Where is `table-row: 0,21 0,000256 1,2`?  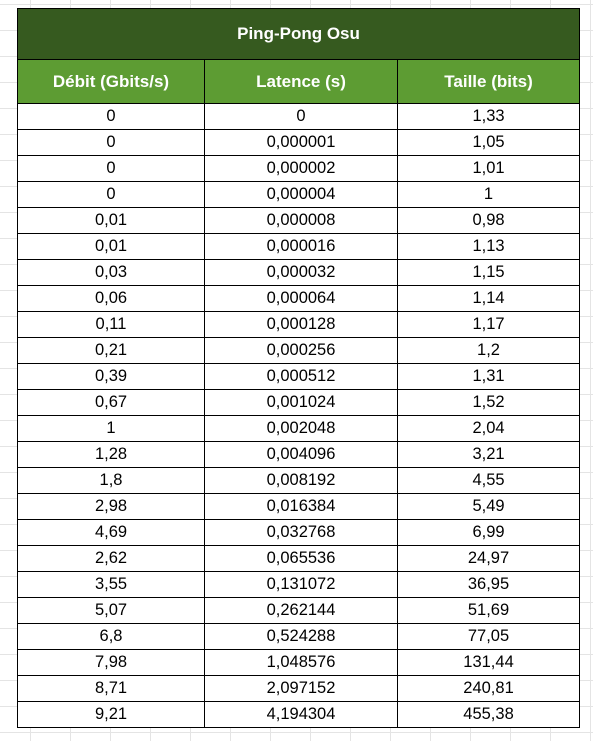
table-row: 0,21 0,000256 1,2 is located at coordinates (299, 350).